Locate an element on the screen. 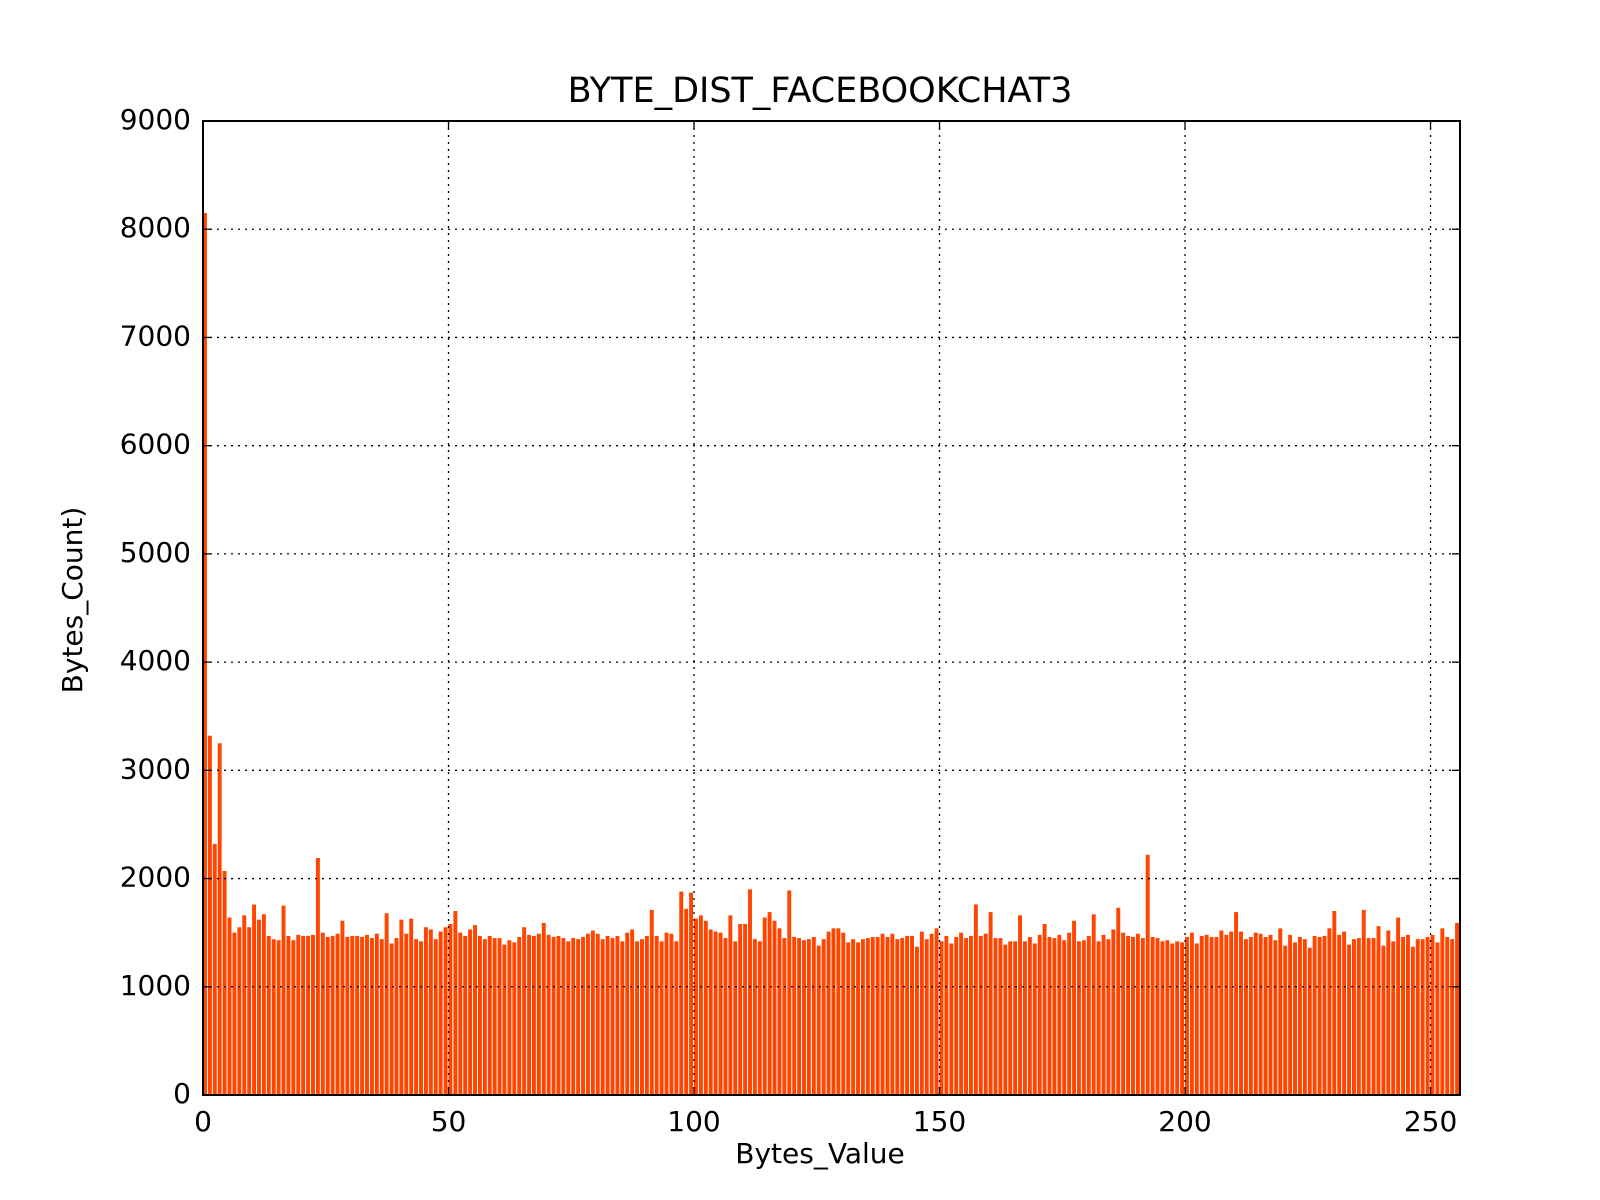 The width and height of the screenshot is (1600, 1200). y-tick-label: 9000 is located at coordinates (155, 119).